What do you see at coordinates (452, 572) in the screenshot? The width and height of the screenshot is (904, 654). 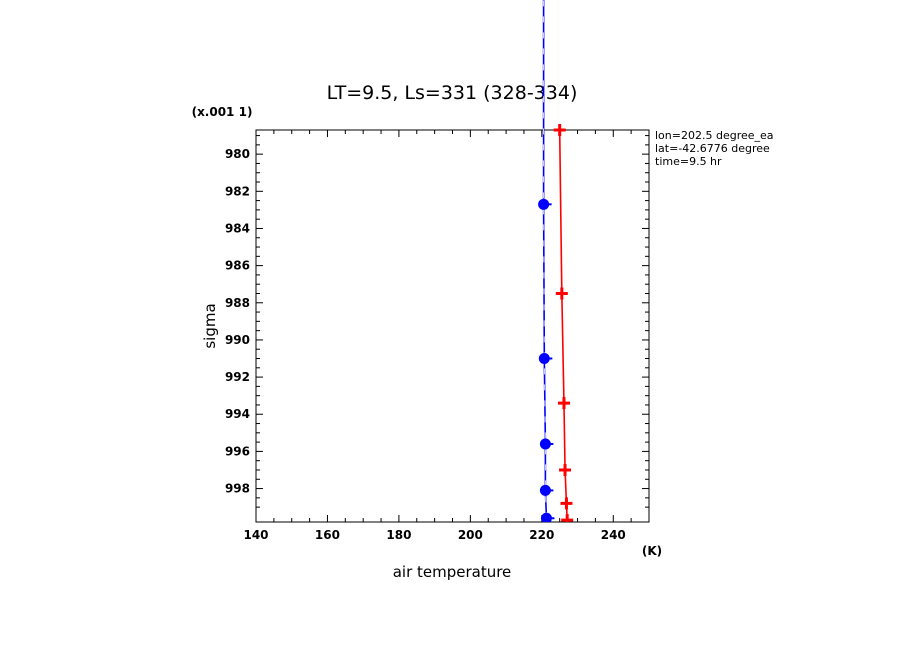 I see `x-axis-label: air temperature` at bounding box center [452, 572].